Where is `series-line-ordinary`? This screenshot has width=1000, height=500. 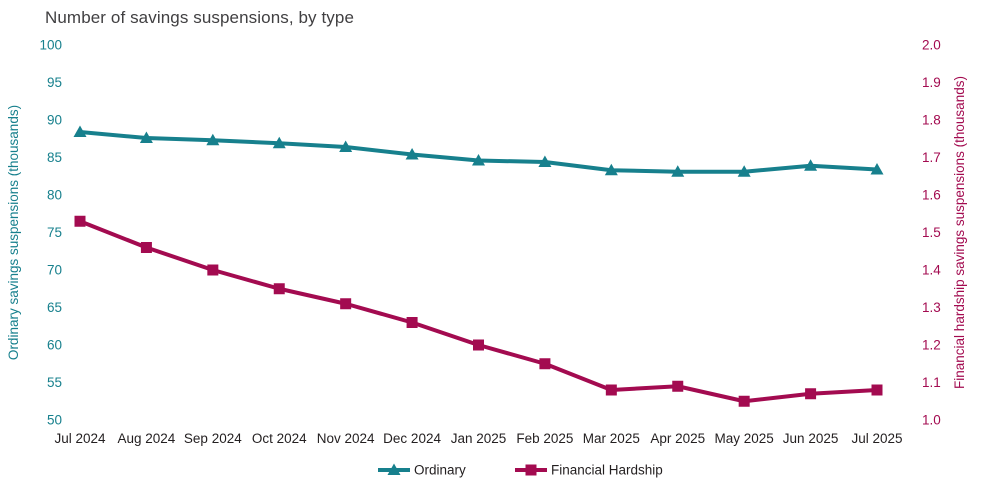
series-line-ordinary is located at coordinates (478, 152).